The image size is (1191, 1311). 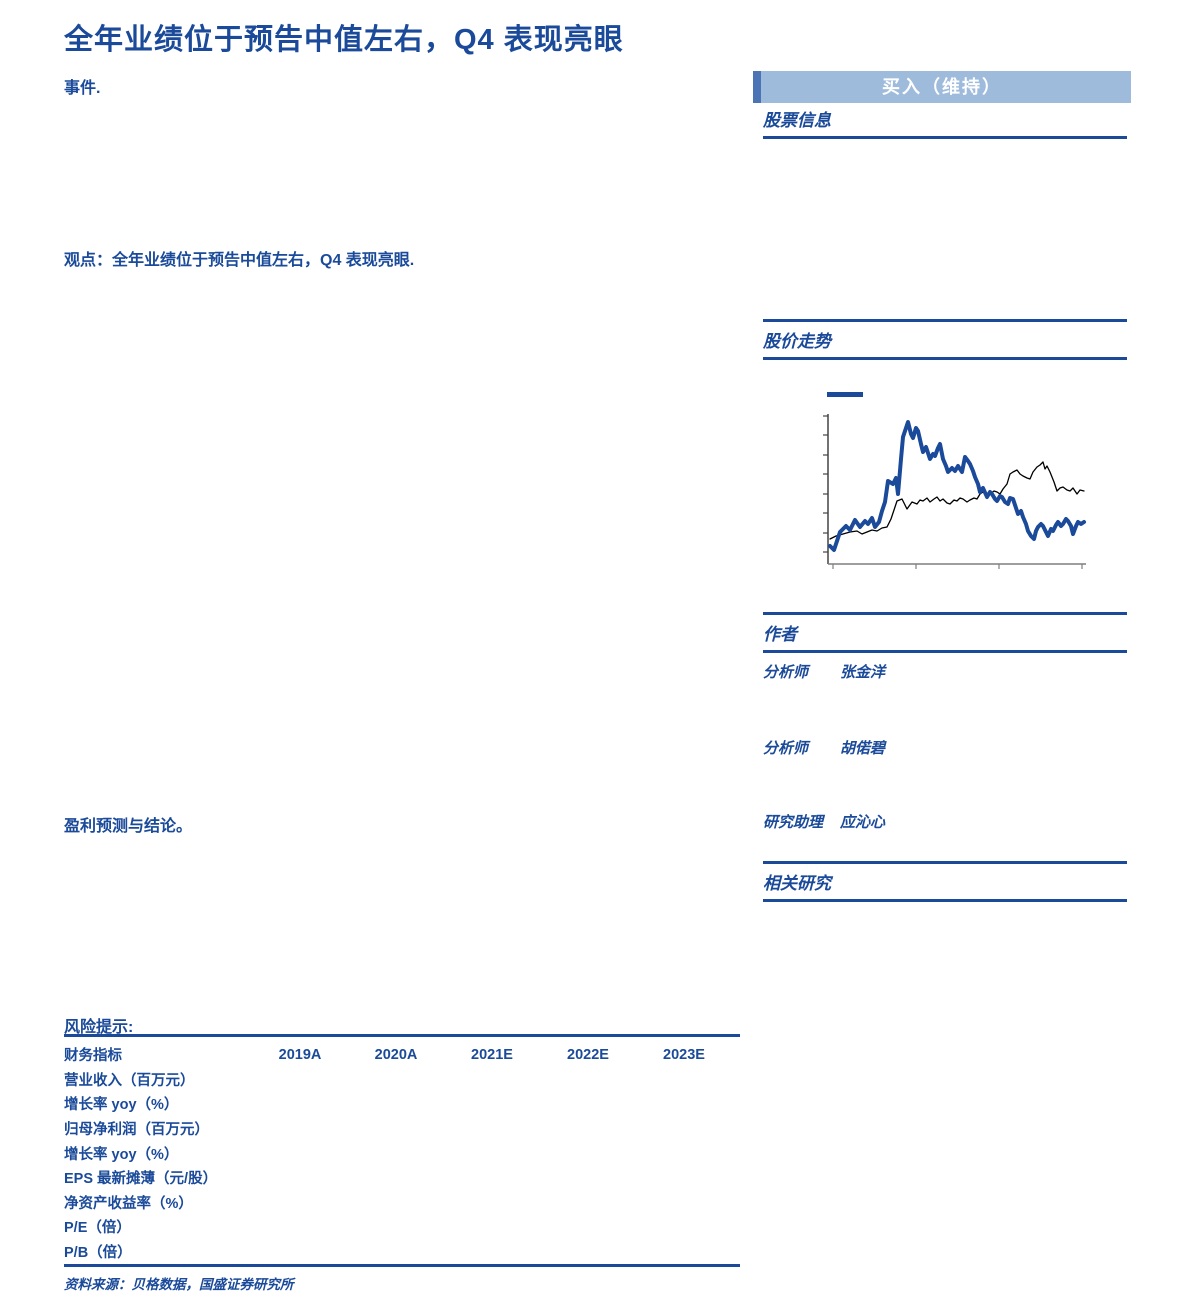 What do you see at coordinates (179, 1284) in the screenshot?
I see `data-source-note: 资料来源：贝格数据，国盛证券研究所` at bounding box center [179, 1284].